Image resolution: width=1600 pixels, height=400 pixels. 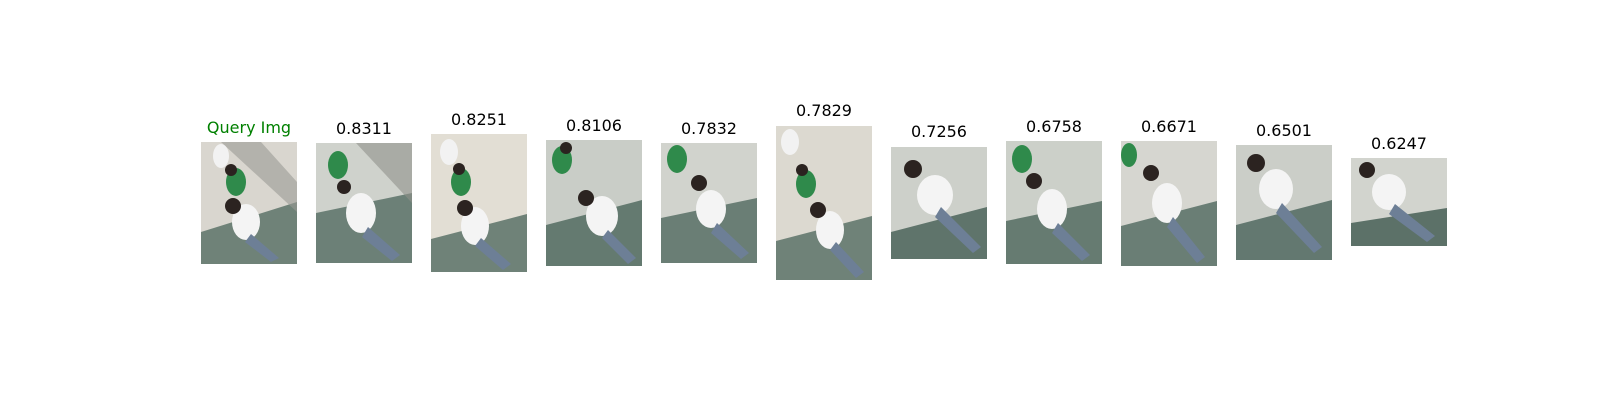 I want to click on similarity-score: 0.6671, so click(x=1169, y=126).